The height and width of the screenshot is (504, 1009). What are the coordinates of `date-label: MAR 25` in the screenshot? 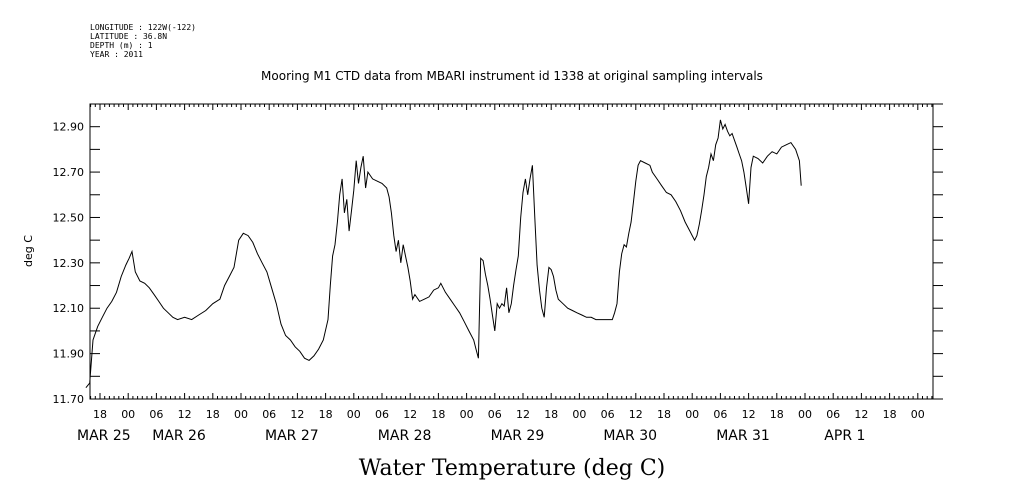 It's located at (104, 436).